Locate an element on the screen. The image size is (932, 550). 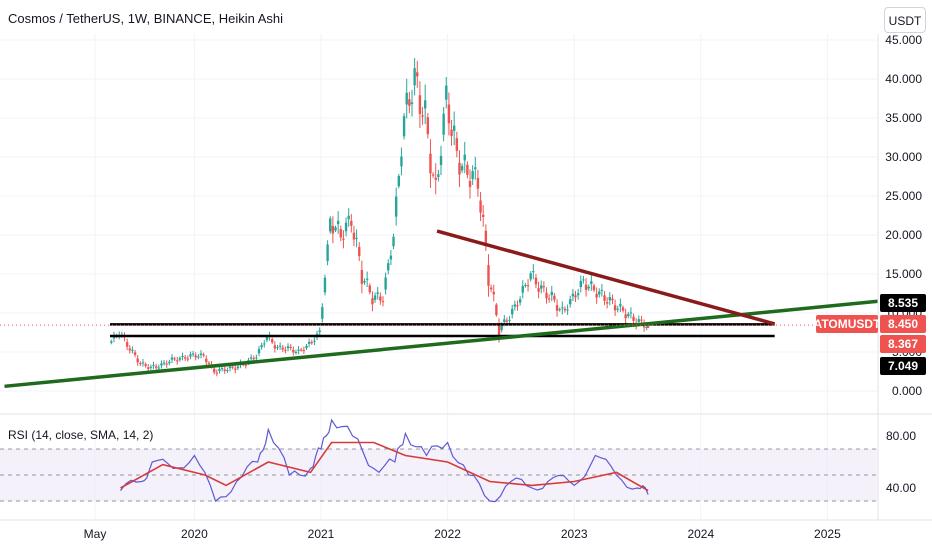
rsi-line is located at coordinates (384, 460).